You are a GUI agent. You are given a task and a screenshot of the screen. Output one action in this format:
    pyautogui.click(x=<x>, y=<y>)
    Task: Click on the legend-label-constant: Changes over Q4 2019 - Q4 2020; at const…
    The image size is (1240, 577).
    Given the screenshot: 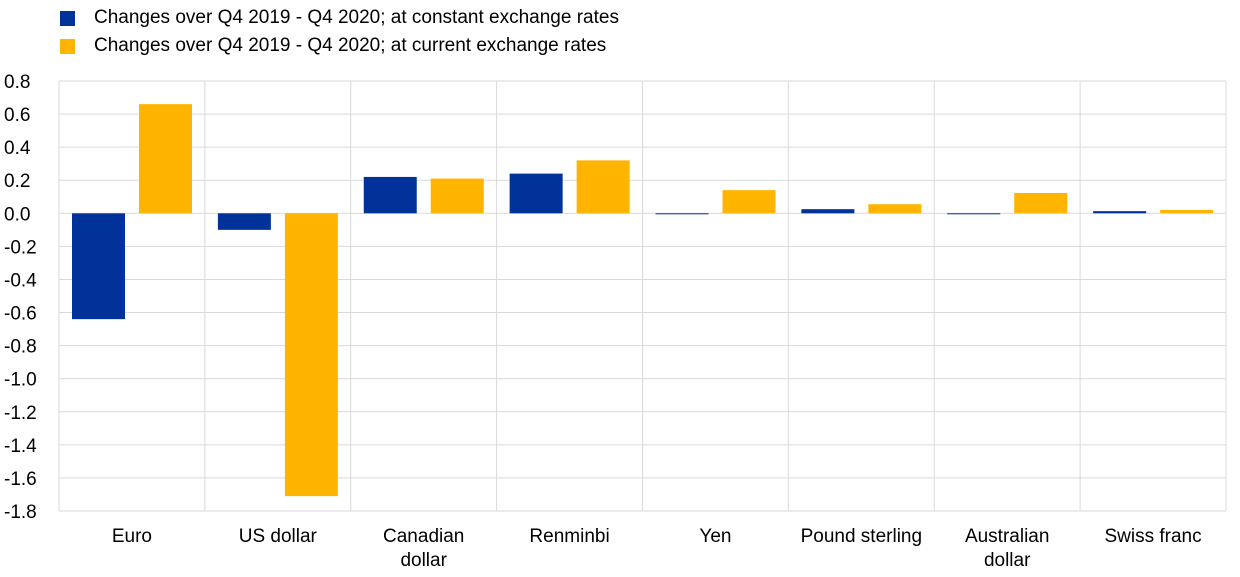 What is the action you would take?
    pyautogui.click(x=356, y=17)
    